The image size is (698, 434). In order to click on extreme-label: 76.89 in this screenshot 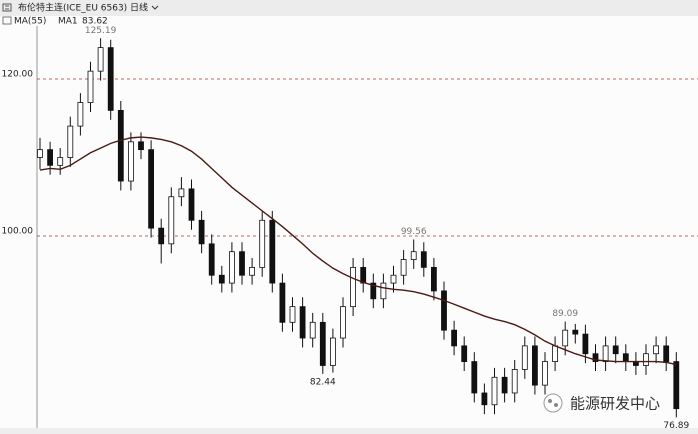, I will do `click(676, 426)`.